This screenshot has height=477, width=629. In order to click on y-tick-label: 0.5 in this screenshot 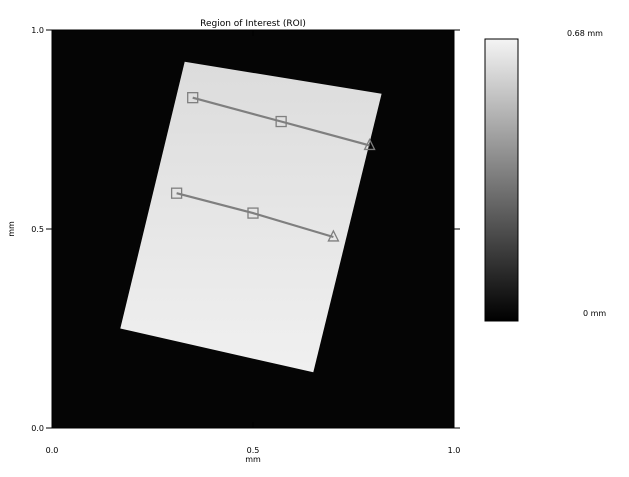, I will do `click(37, 229)`.